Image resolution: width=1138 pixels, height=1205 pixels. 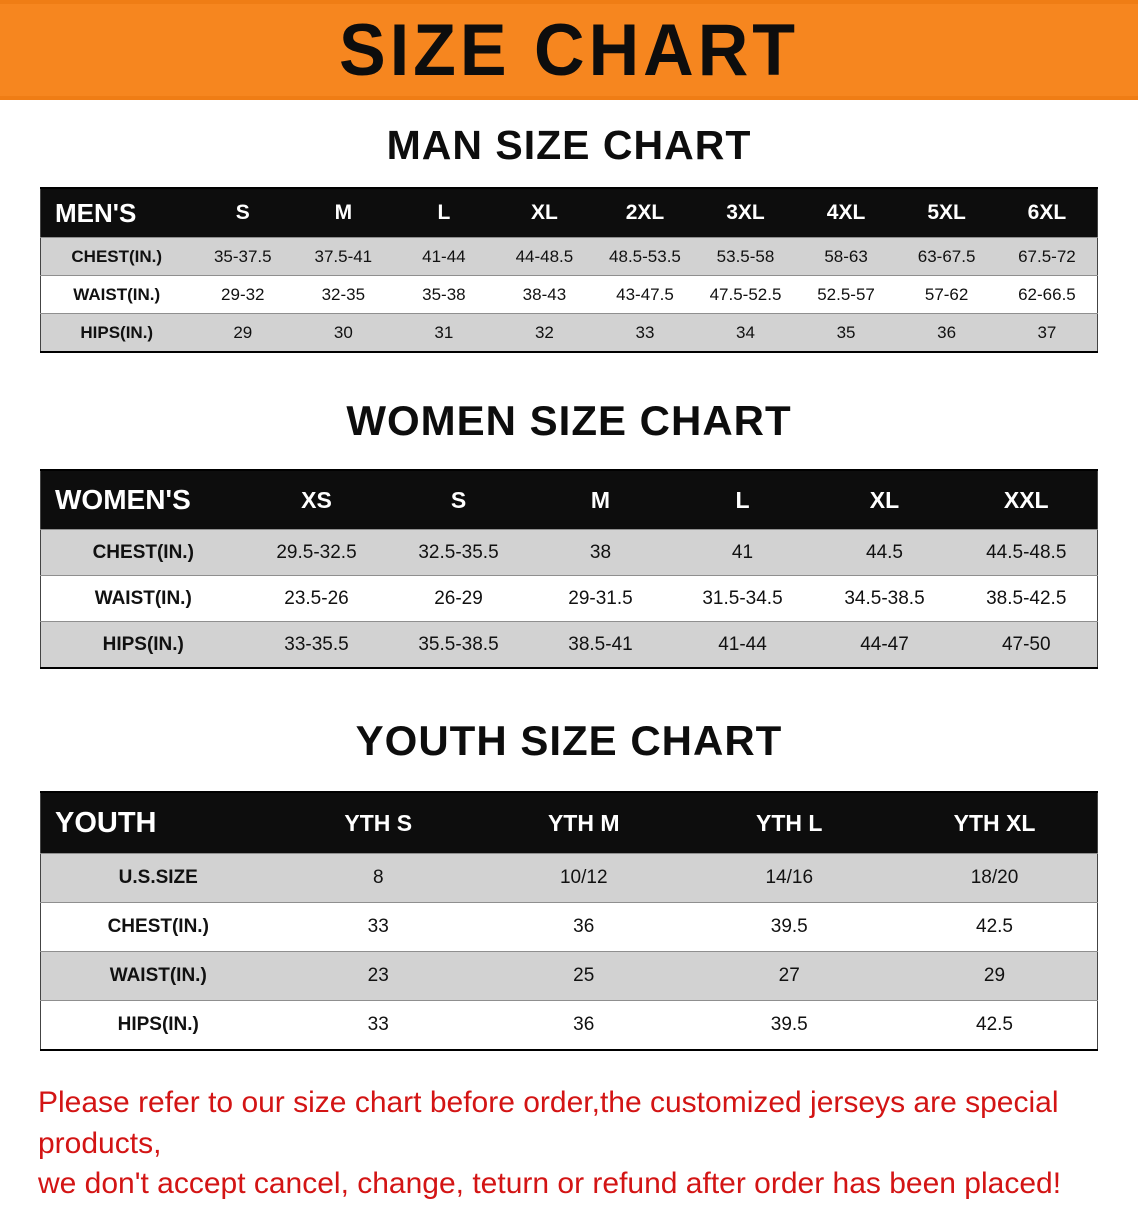 I want to click on table-row: WAIST(IN.) 23 25 27 29, so click(x=569, y=976).